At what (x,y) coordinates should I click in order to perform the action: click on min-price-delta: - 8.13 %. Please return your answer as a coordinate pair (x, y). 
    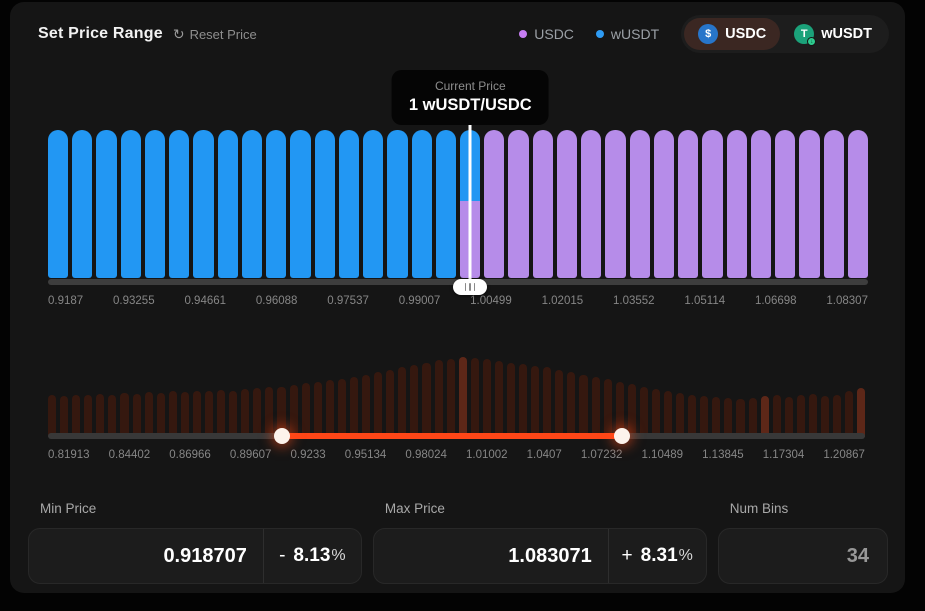
    Looking at the image, I should click on (312, 556).